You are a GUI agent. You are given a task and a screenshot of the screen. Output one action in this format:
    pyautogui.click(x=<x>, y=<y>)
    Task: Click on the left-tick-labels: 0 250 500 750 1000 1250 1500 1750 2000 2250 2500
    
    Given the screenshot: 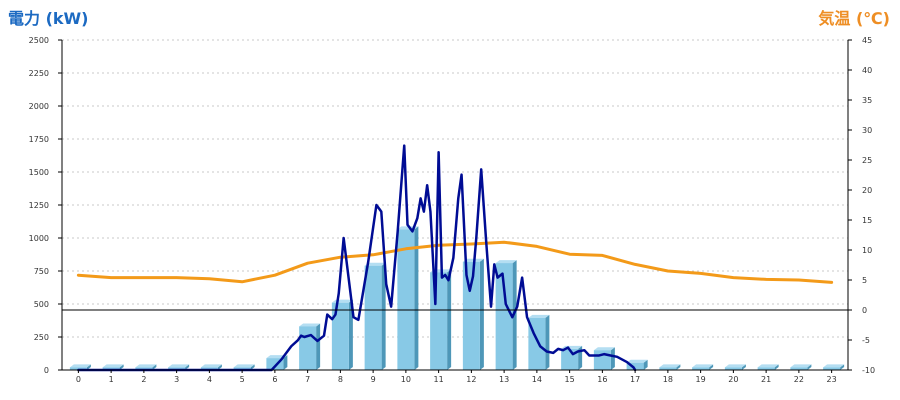 What is the action you would take?
    pyautogui.click(x=39, y=205)
    